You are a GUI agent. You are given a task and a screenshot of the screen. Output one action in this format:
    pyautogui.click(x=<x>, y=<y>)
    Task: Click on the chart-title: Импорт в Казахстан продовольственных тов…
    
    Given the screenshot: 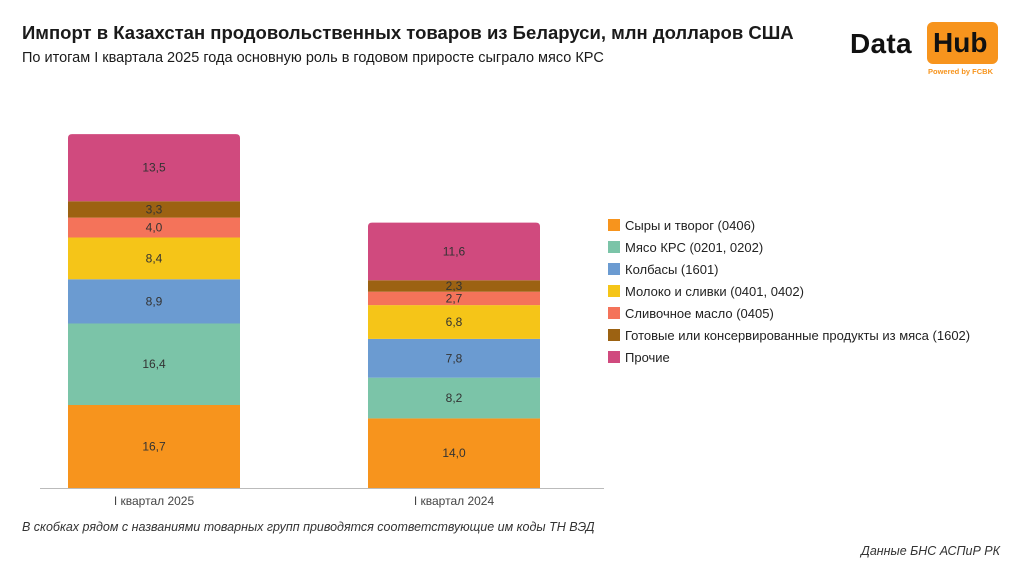 What is the action you would take?
    pyautogui.click(x=408, y=32)
    